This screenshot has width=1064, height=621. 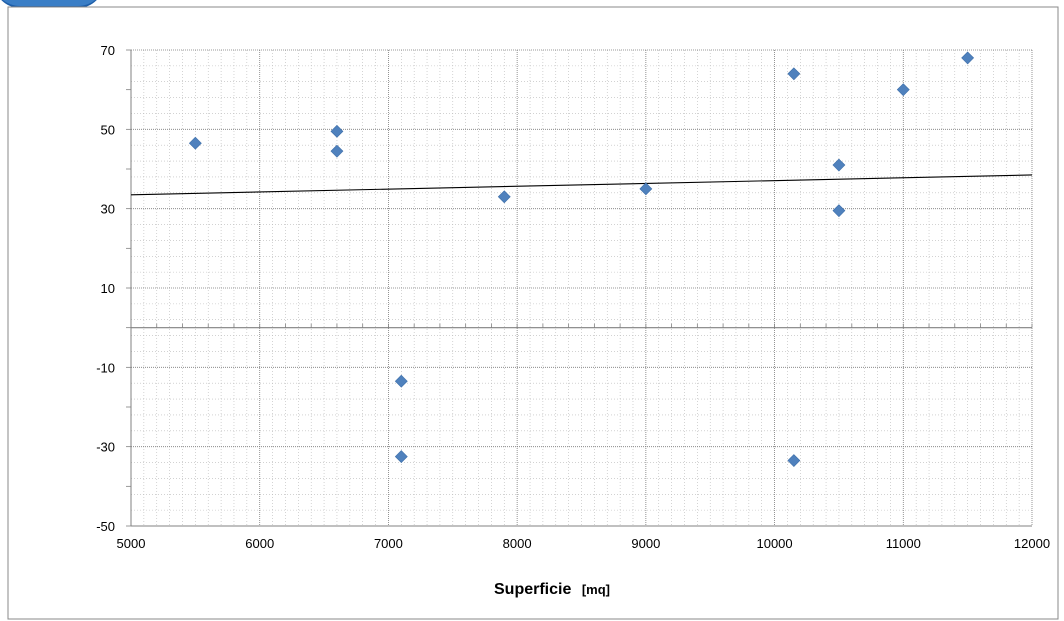 What do you see at coordinates (131, 543) in the screenshot?
I see `x-tick-label: 5000` at bounding box center [131, 543].